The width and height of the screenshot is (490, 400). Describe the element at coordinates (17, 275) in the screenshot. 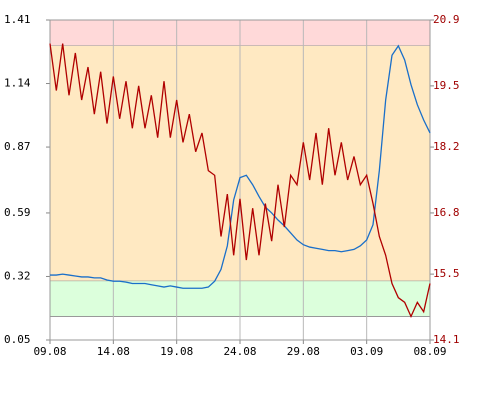

I see `y-tick-label: 0.32` at that location.